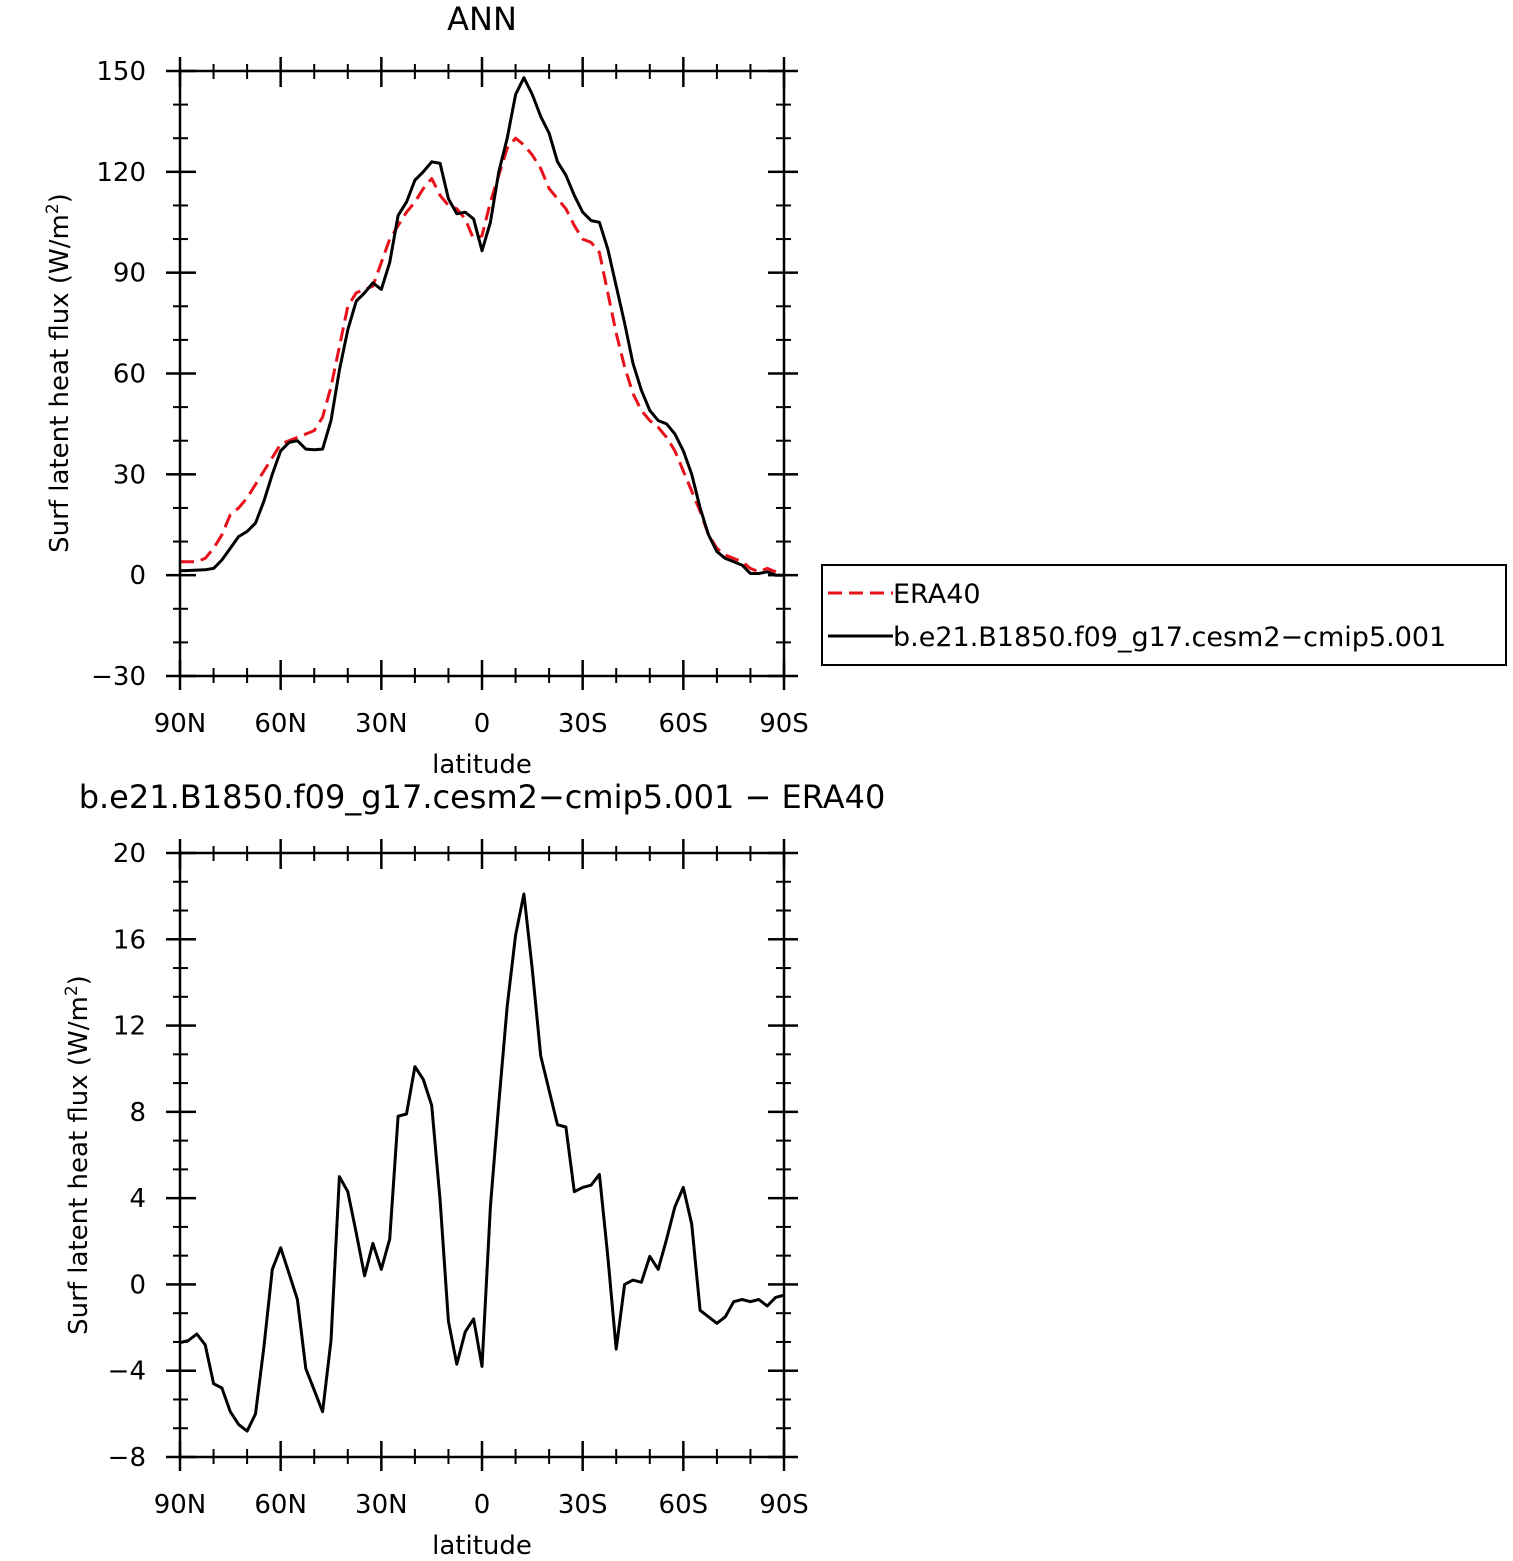  What do you see at coordinates (482, 356) in the screenshot?
I see `series-line-era40` at bounding box center [482, 356].